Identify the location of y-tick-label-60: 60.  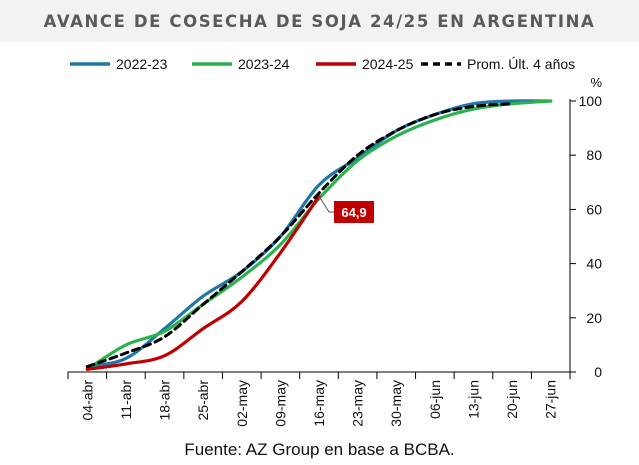
(594, 209).